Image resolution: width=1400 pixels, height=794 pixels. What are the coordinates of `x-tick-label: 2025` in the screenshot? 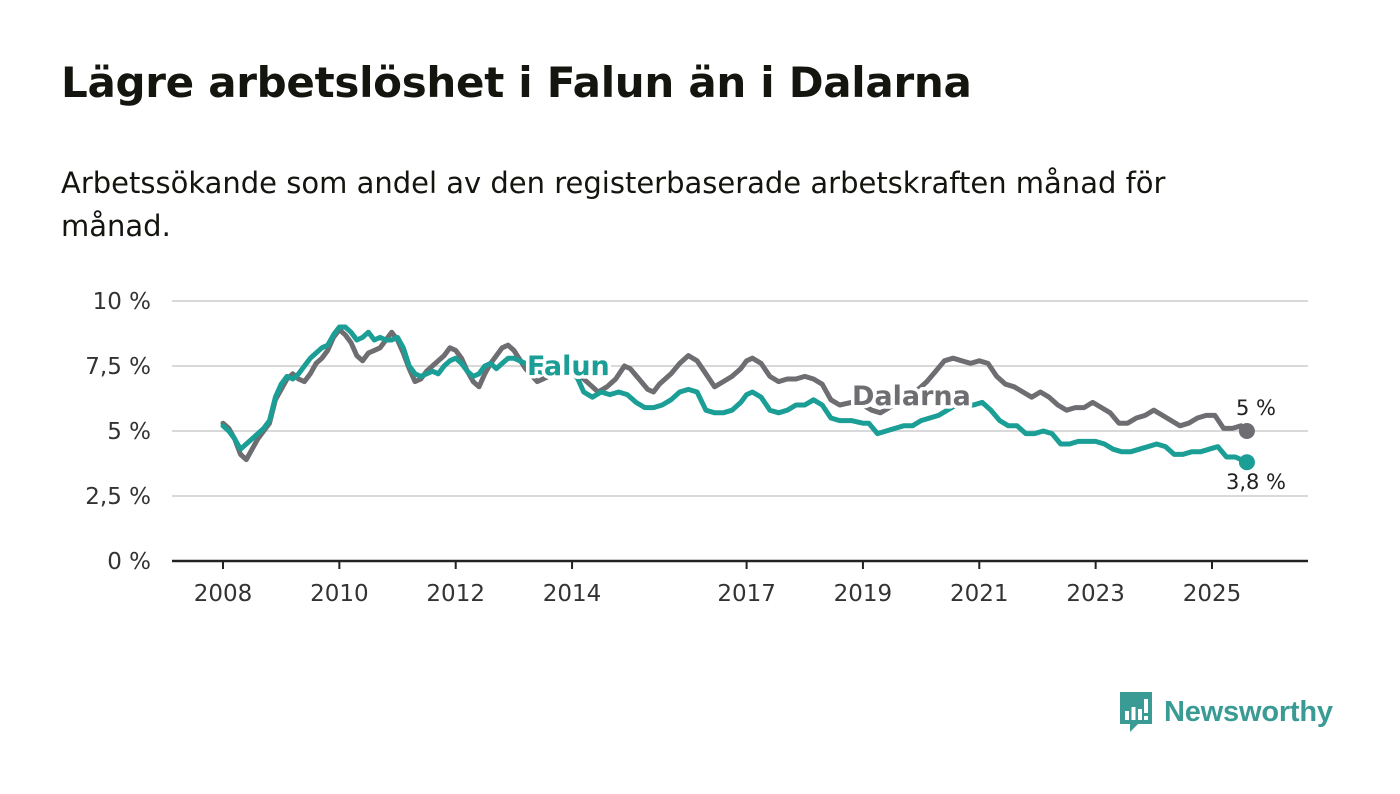 It's located at (1212, 594).